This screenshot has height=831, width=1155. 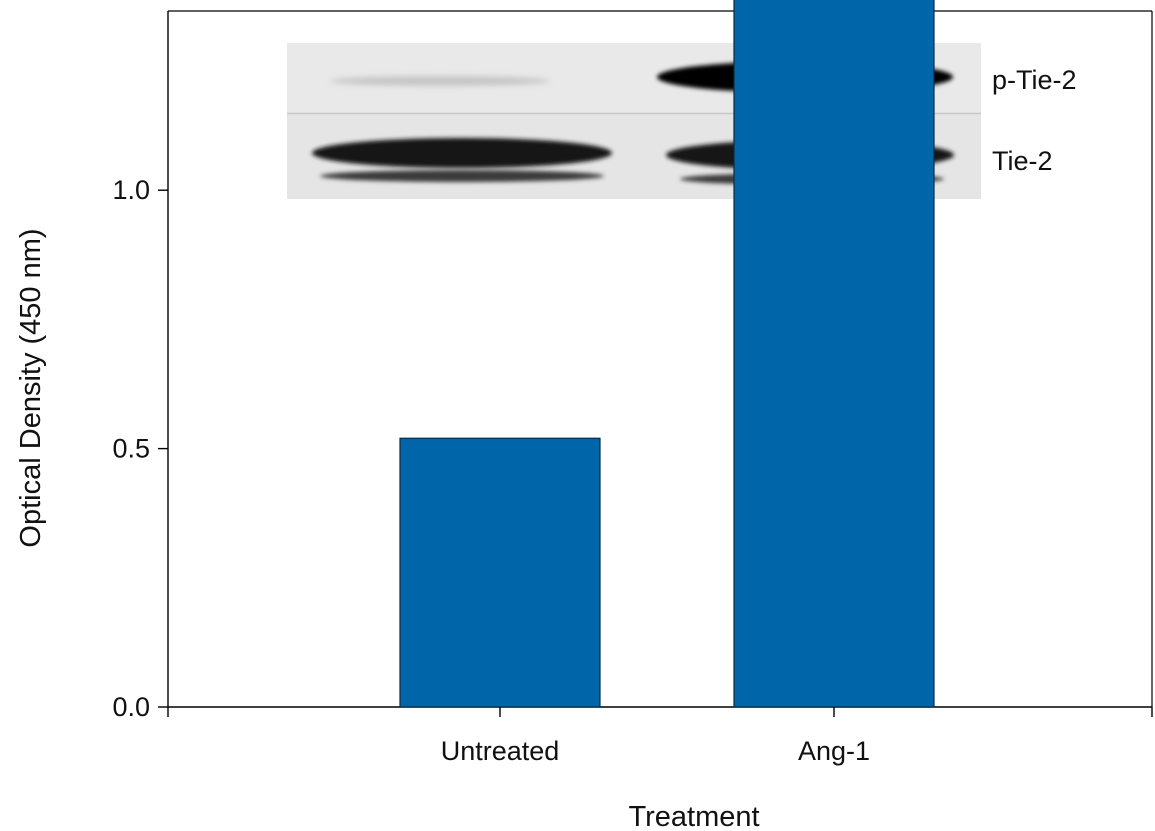 What do you see at coordinates (440, 81) in the screenshot?
I see `blot-band-p-tie-2-untreated` at bounding box center [440, 81].